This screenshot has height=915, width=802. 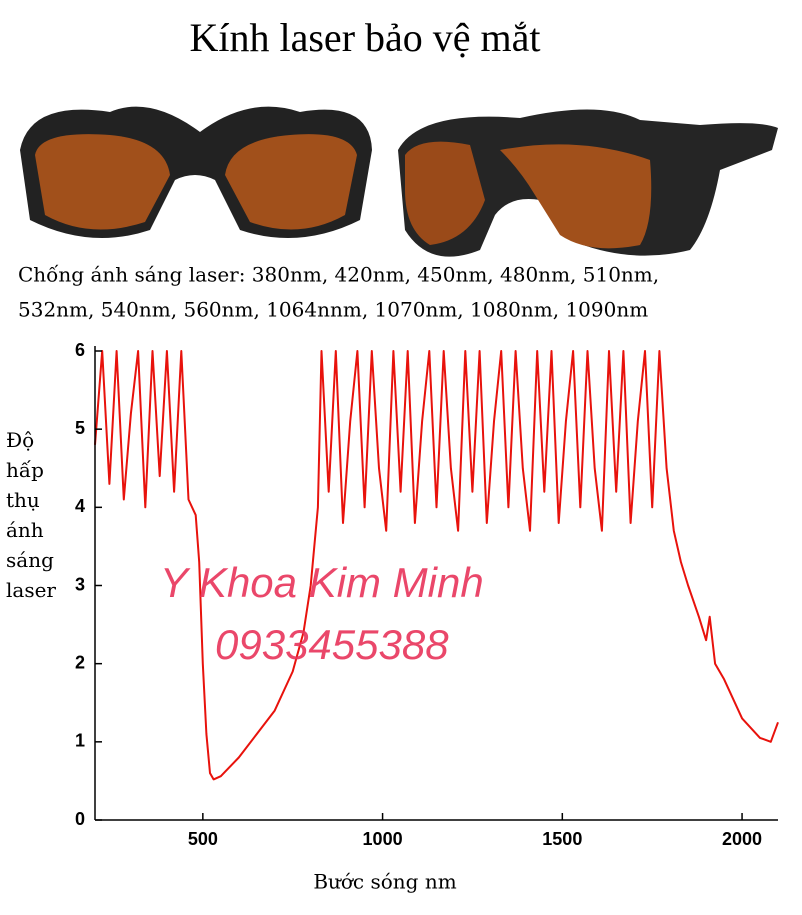 What do you see at coordinates (196, 172) in the screenshot?
I see `glasses-front` at bounding box center [196, 172].